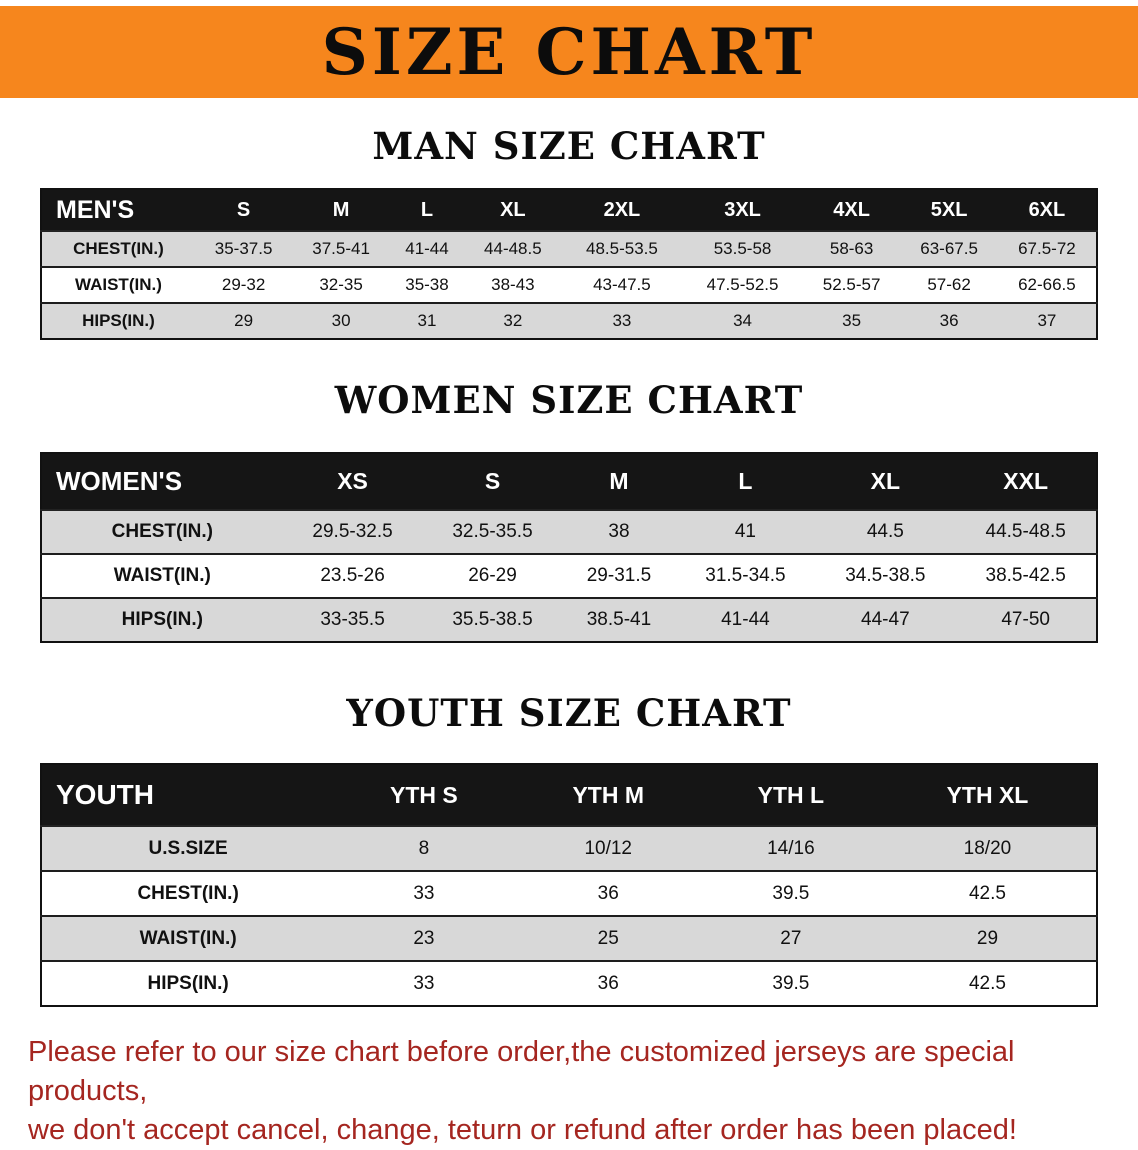  Describe the element at coordinates (619, 575) in the screenshot. I see `value-cell: 29-31.5` at that location.